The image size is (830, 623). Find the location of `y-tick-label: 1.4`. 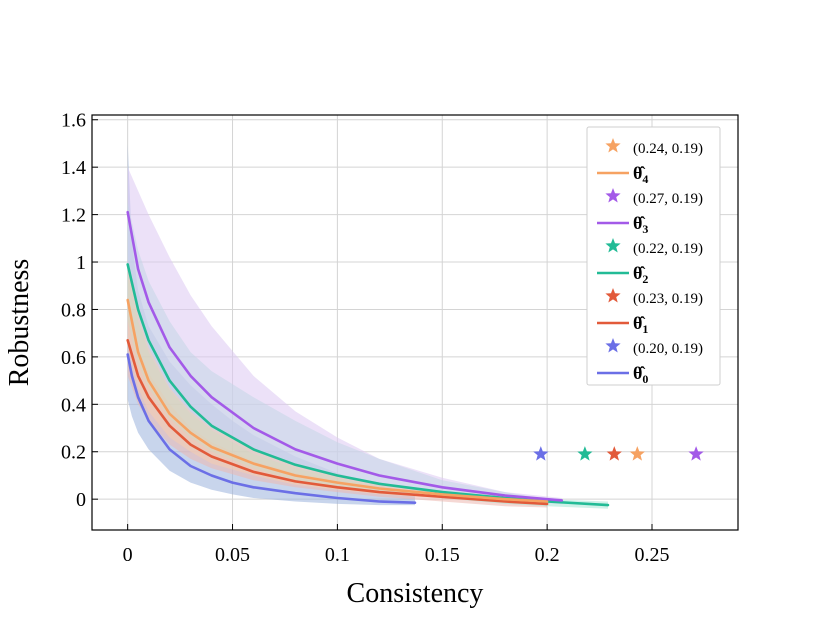

y-tick-label: 1.4 is located at coordinates (73, 168).